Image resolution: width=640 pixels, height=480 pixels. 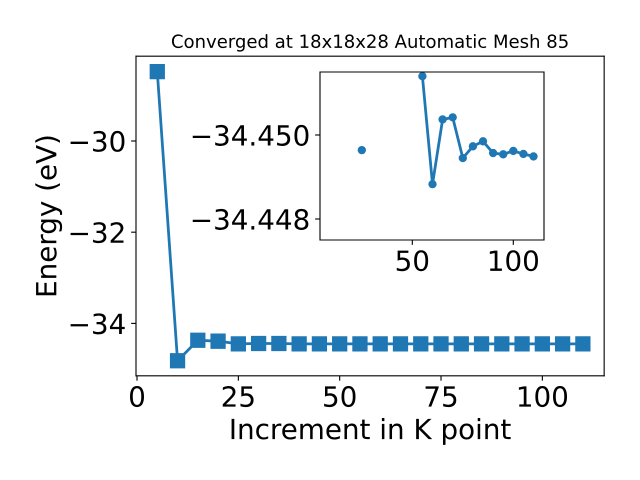 What do you see at coordinates (97, 141) in the screenshot?
I see `y-tick-label: −30` at bounding box center [97, 141].